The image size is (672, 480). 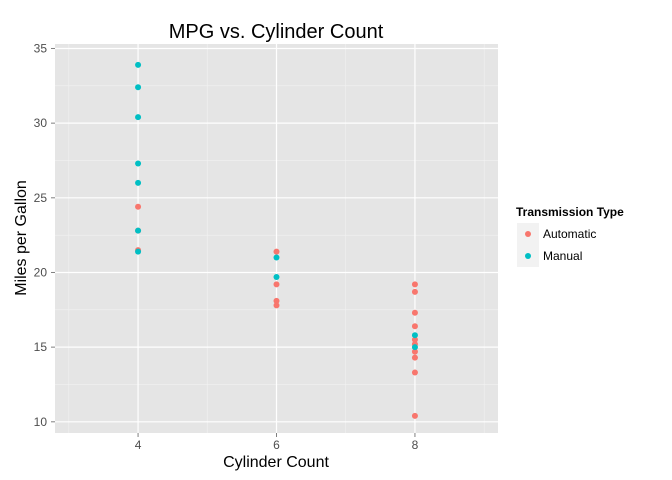 I want to click on legend: Transmission Type Automatic Manual, so click(x=570, y=236).